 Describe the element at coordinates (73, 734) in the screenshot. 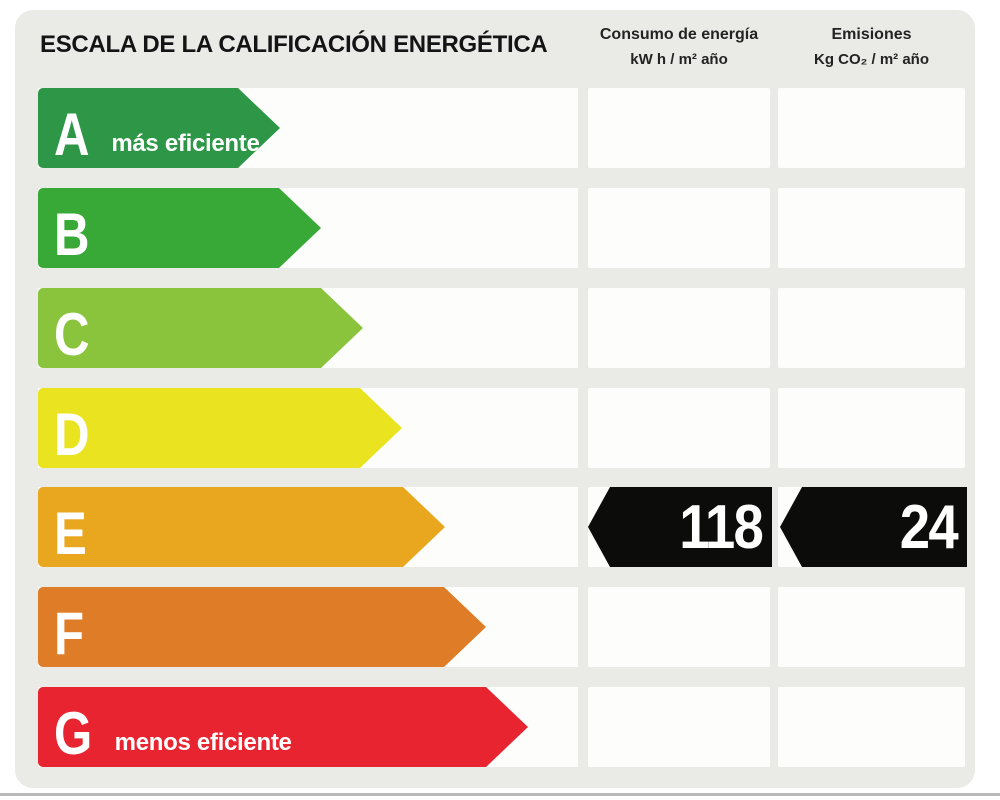

I see `rating-letter: G` at that location.